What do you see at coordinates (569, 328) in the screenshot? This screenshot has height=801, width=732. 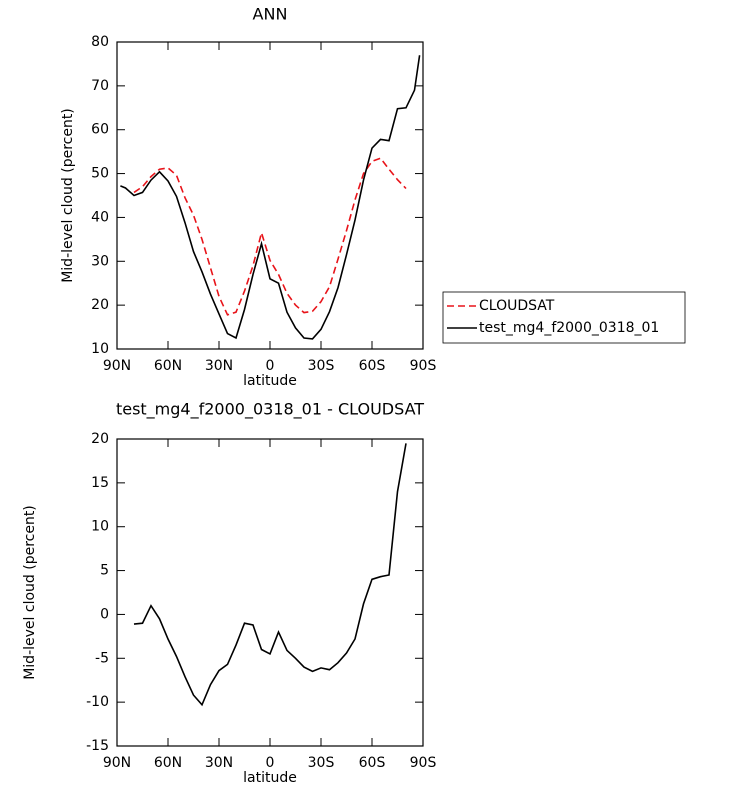 I see `legend-label: test_mg4_f2000_0318_01` at bounding box center [569, 328].